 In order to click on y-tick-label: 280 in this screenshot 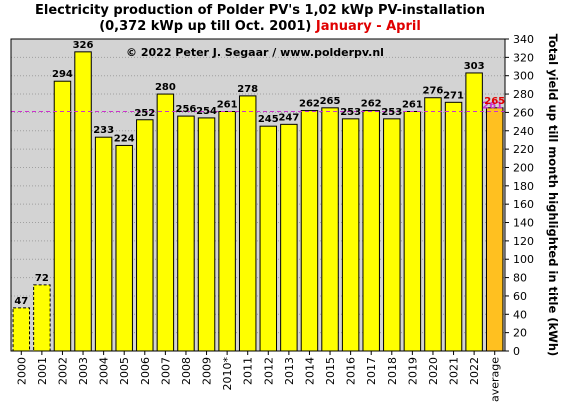, I will do `click(523, 94)`.